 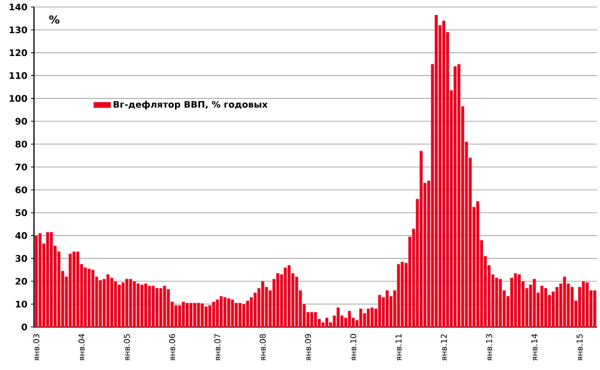 I want to click on y-tick-label: 80, so click(x=21, y=144).